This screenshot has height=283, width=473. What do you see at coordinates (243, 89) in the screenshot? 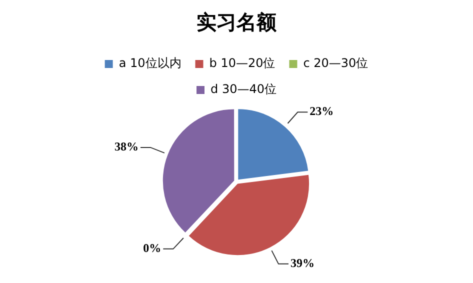
I see `legend-label: d 30—40位` at bounding box center [243, 89].